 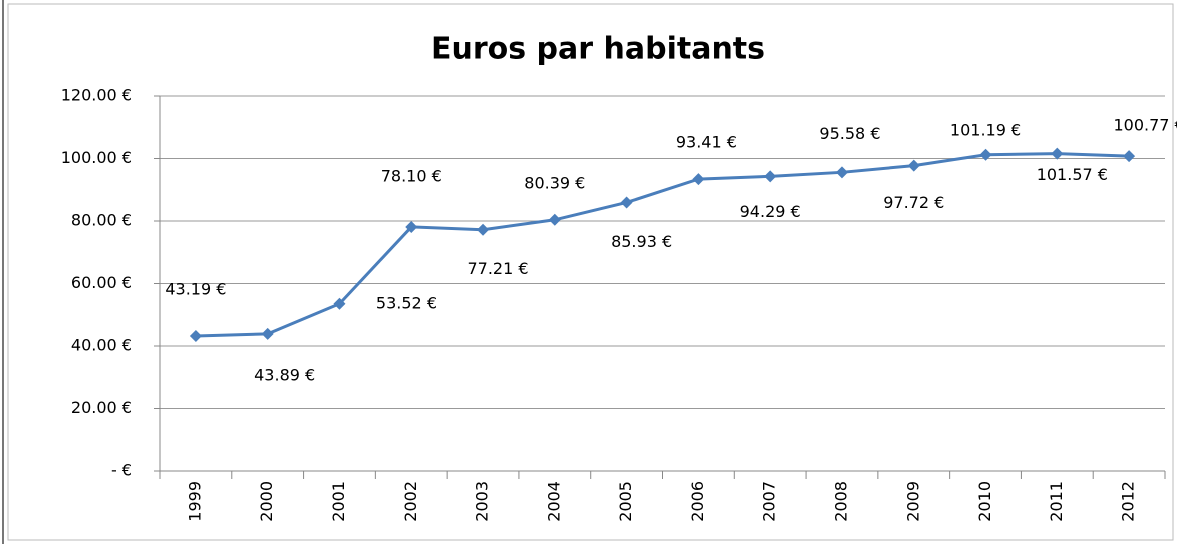 I want to click on x-tick-label: 2012, so click(x=1128, y=501).